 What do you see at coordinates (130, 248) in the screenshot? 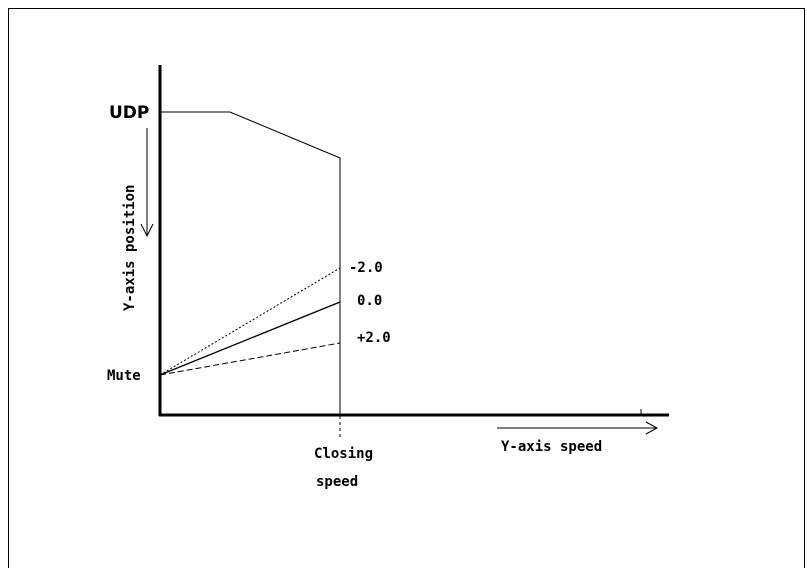
I see `y-axis-position-label: Y-axis position` at bounding box center [130, 248].